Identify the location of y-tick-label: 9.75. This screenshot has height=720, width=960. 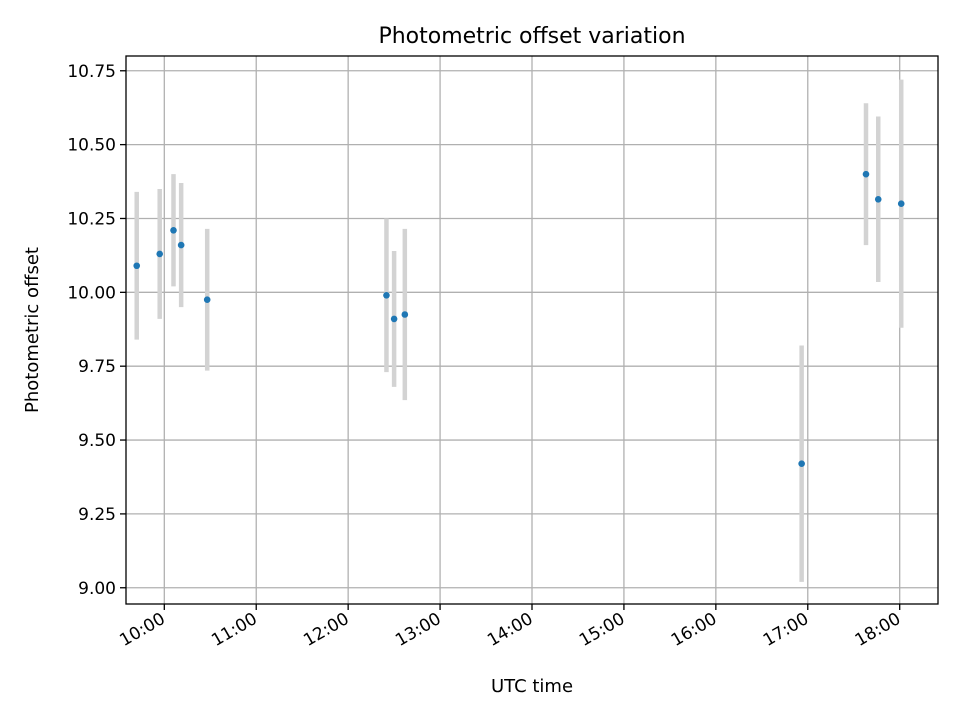
(97, 367).